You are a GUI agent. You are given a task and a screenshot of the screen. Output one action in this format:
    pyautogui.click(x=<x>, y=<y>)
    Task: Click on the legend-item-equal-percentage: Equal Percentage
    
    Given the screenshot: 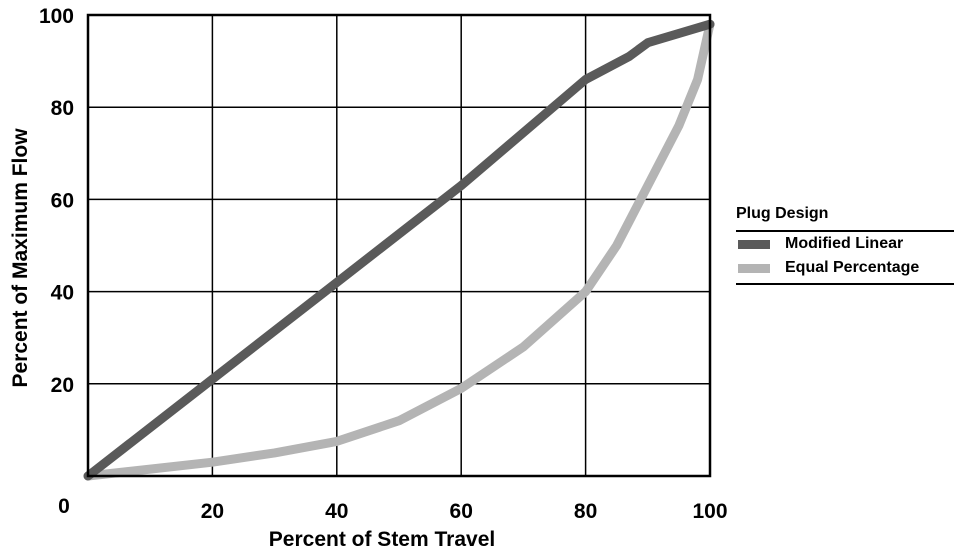 What is the action you would take?
    pyautogui.click(x=845, y=268)
    